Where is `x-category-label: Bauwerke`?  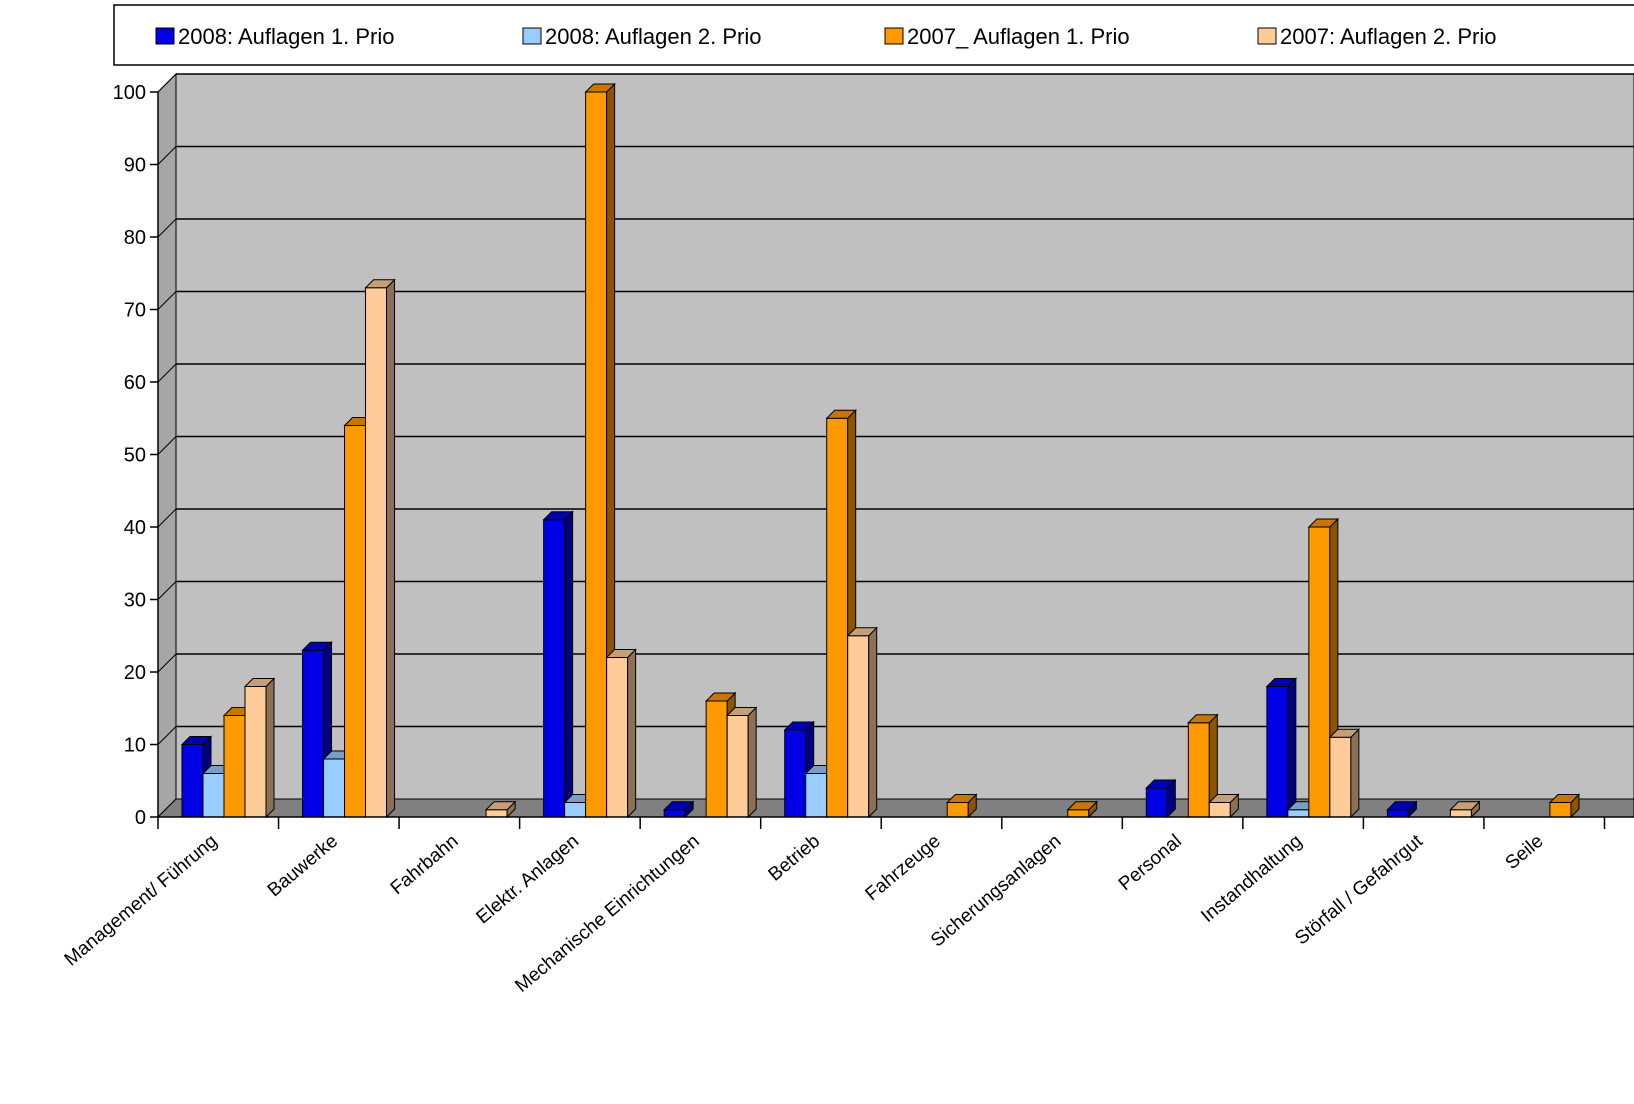 x-category-label: Bauwerke is located at coordinates (303, 866).